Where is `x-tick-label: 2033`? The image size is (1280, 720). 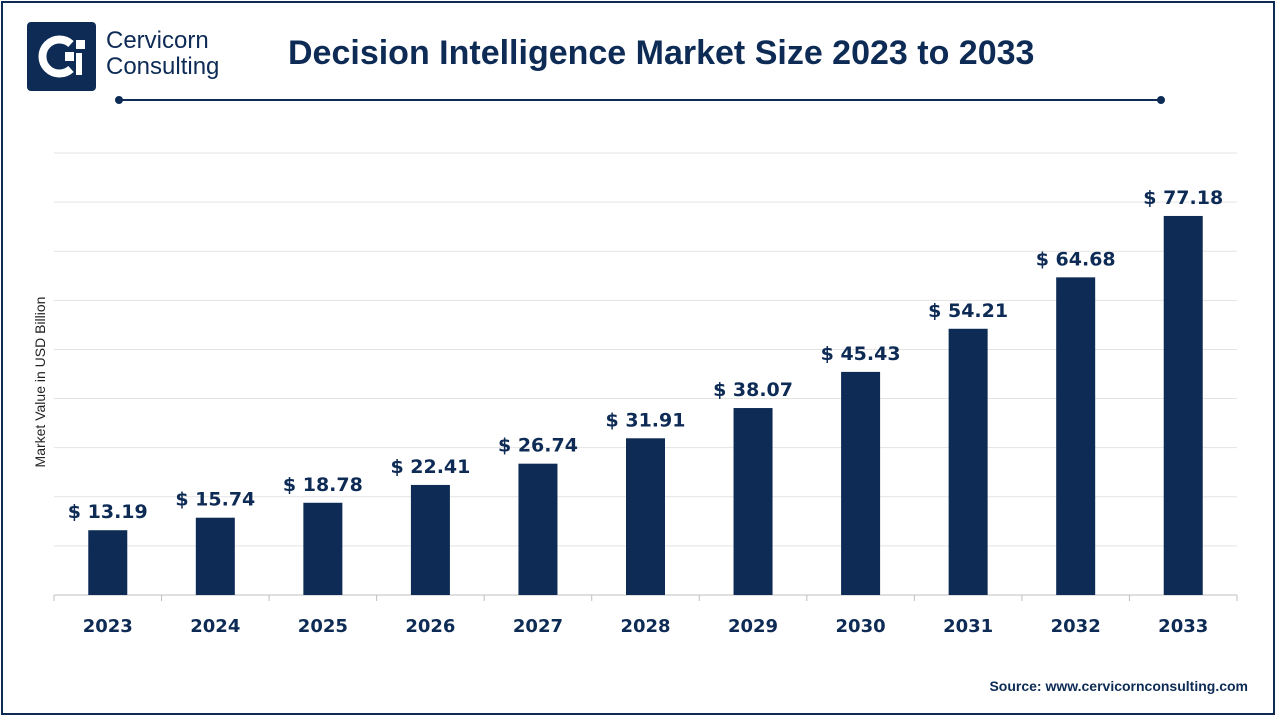
x-tick-label: 2033 is located at coordinates (1183, 626).